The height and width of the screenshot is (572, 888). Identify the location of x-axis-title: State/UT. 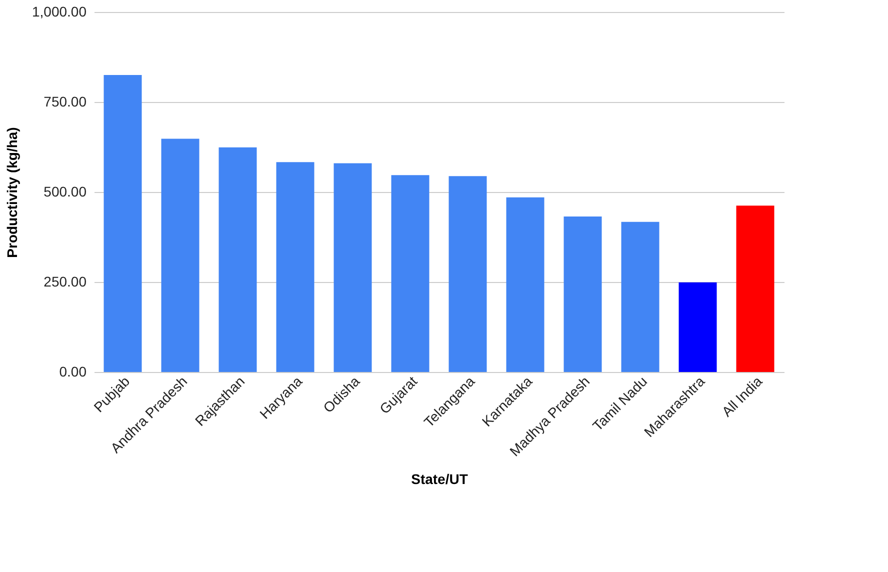
(439, 479).